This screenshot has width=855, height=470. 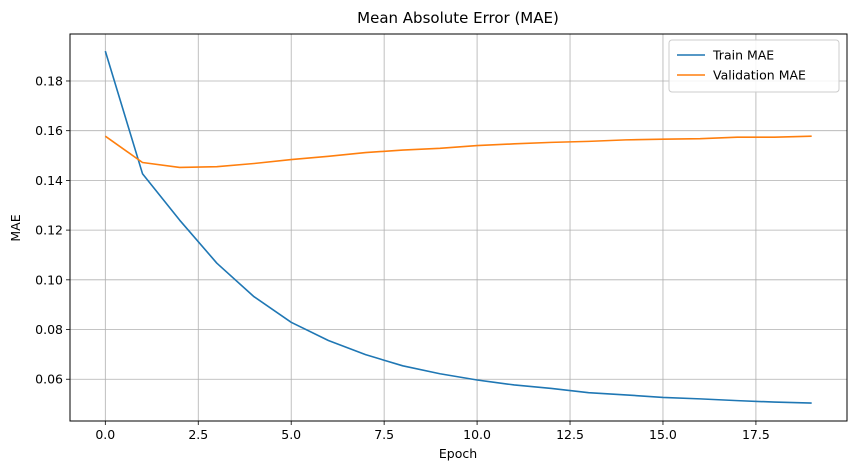 What do you see at coordinates (15, 227) in the screenshot?
I see `y-axis-label: MAE` at bounding box center [15, 227].